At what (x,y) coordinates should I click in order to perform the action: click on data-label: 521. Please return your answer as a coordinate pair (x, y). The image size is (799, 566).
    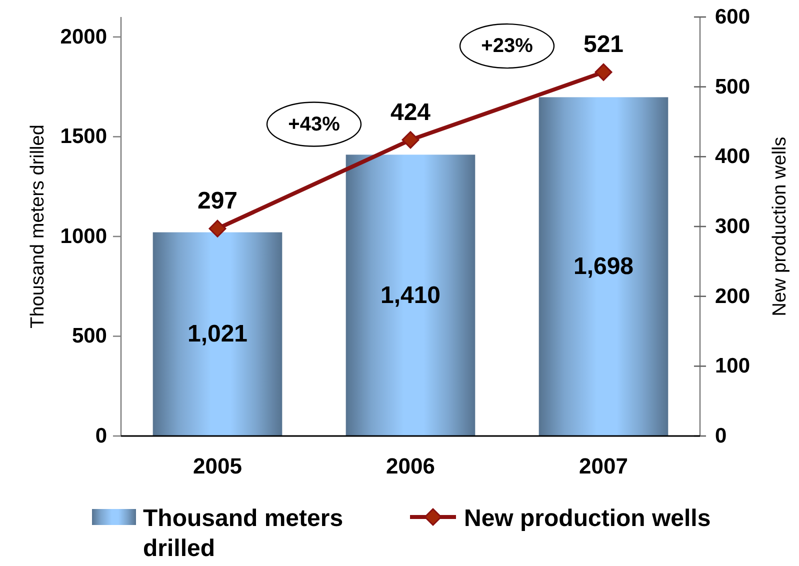
    Looking at the image, I should click on (603, 44).